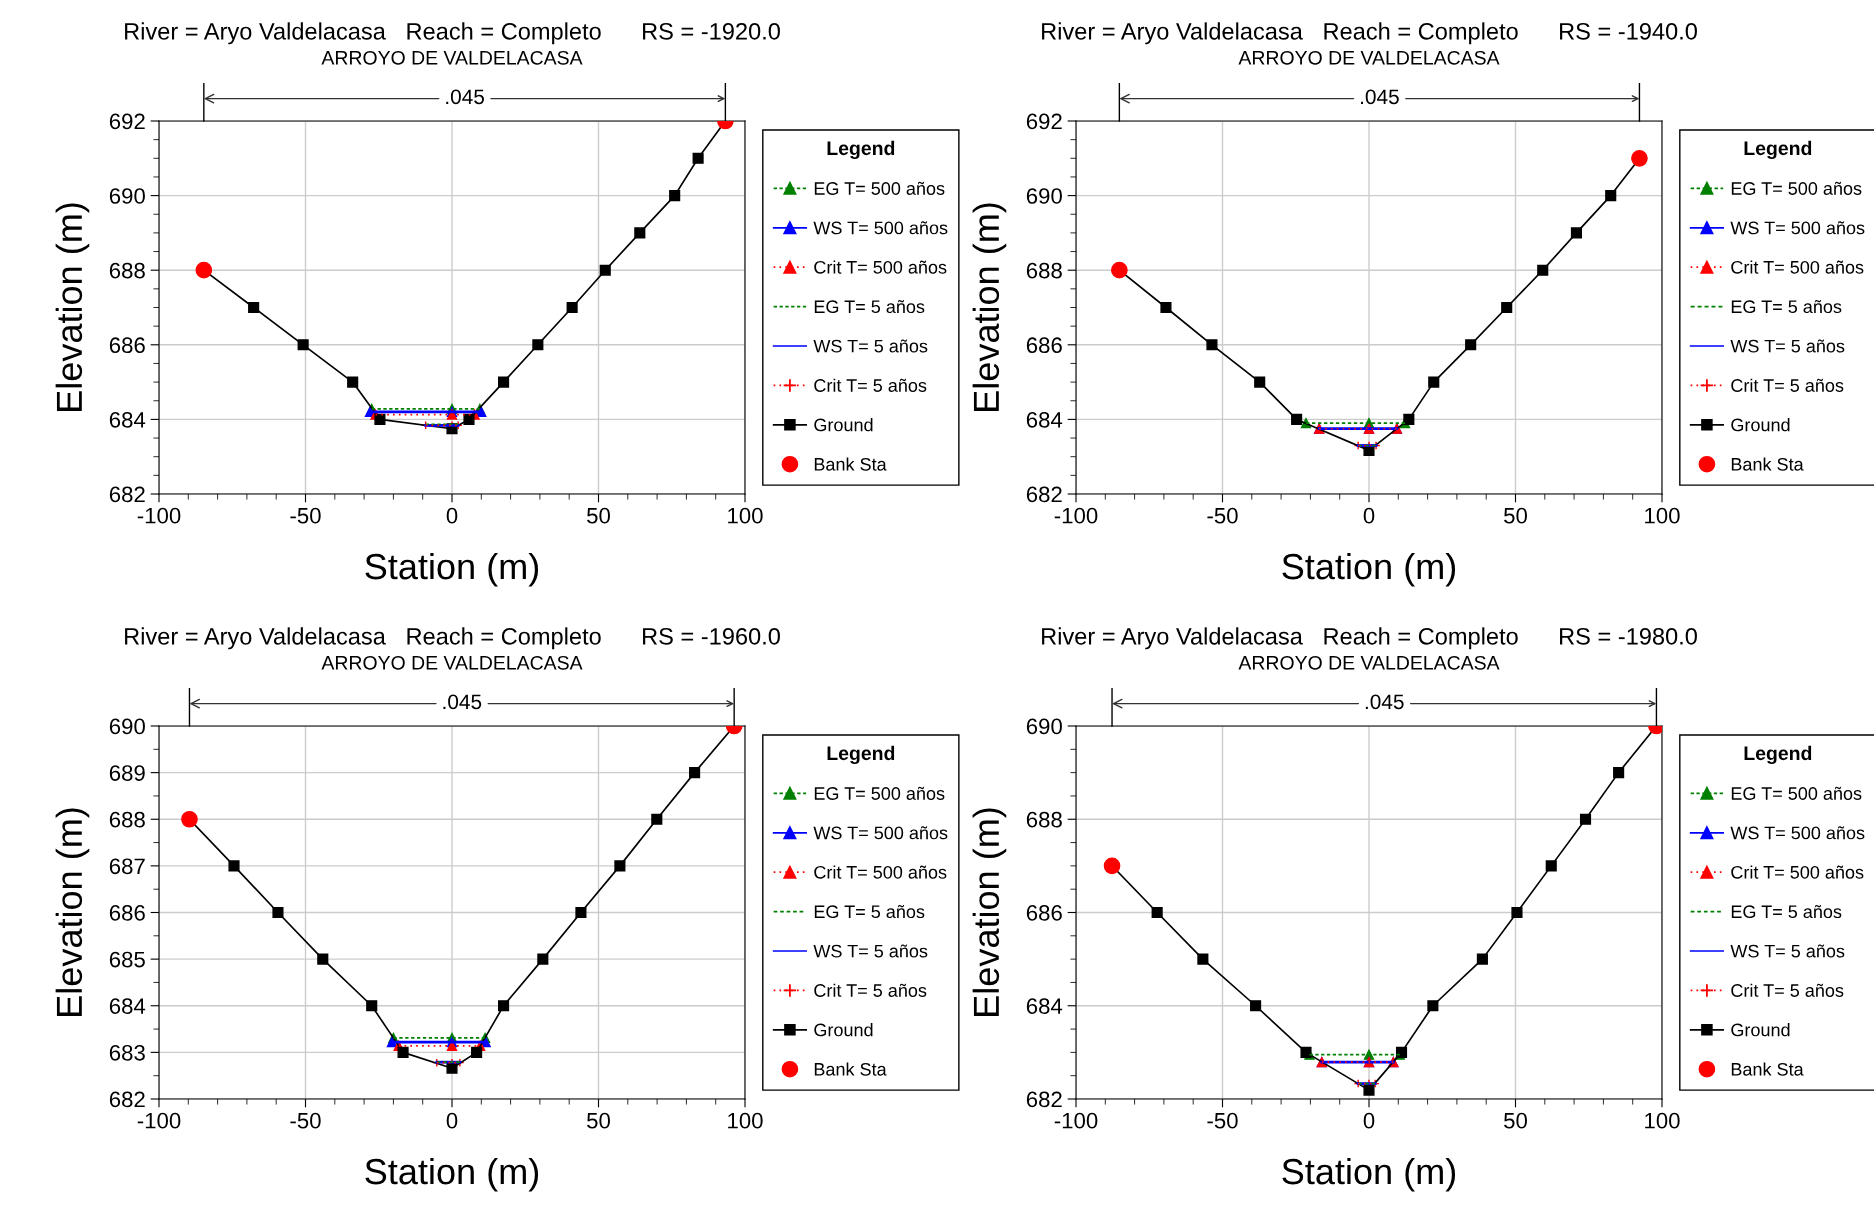 The width and height of the screenshot is (1874, 1215). I want to click on y-tick-label: 689, so click(127, 773).